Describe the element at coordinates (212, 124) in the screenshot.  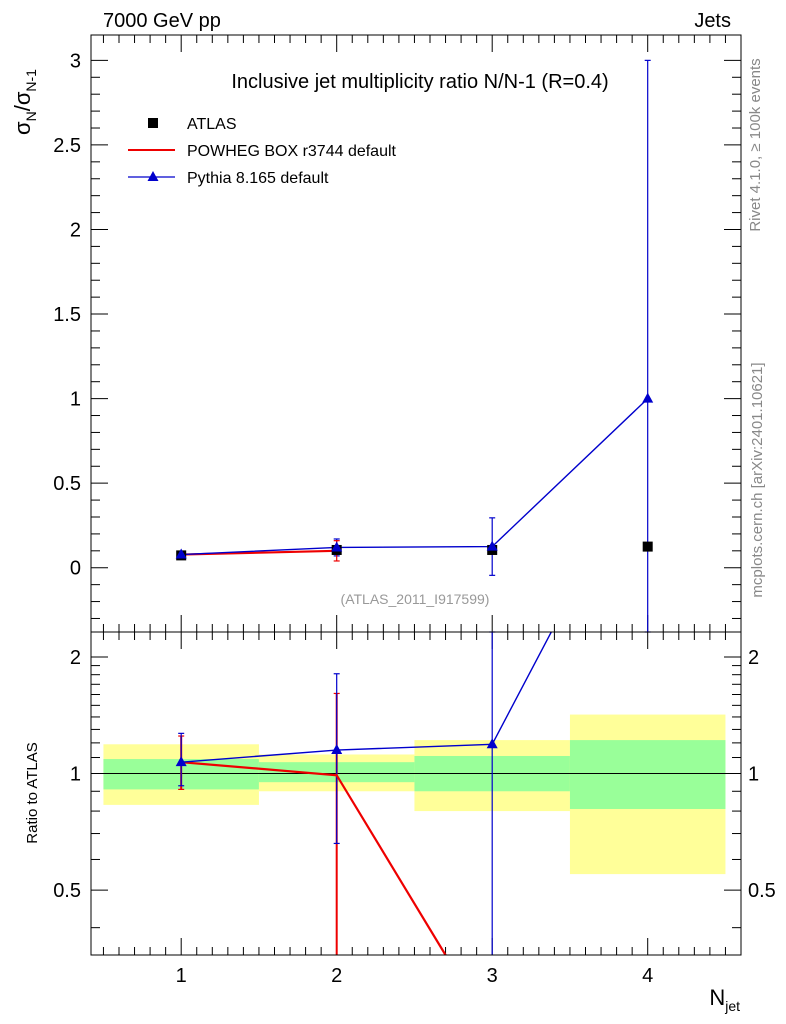
I see `legend-atlas-label: ATLAS` at that location.